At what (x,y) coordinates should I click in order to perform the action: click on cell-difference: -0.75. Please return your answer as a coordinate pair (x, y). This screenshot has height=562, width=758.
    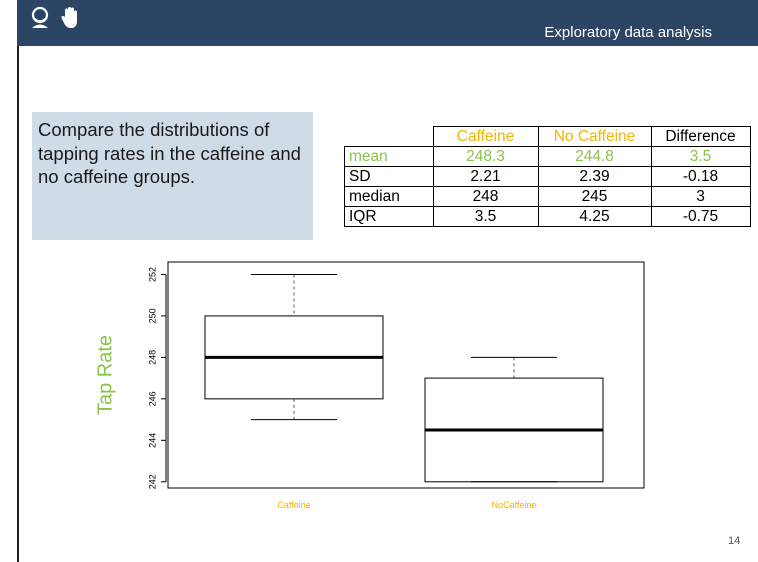
    Looking at the image, I should click on (700, 216).